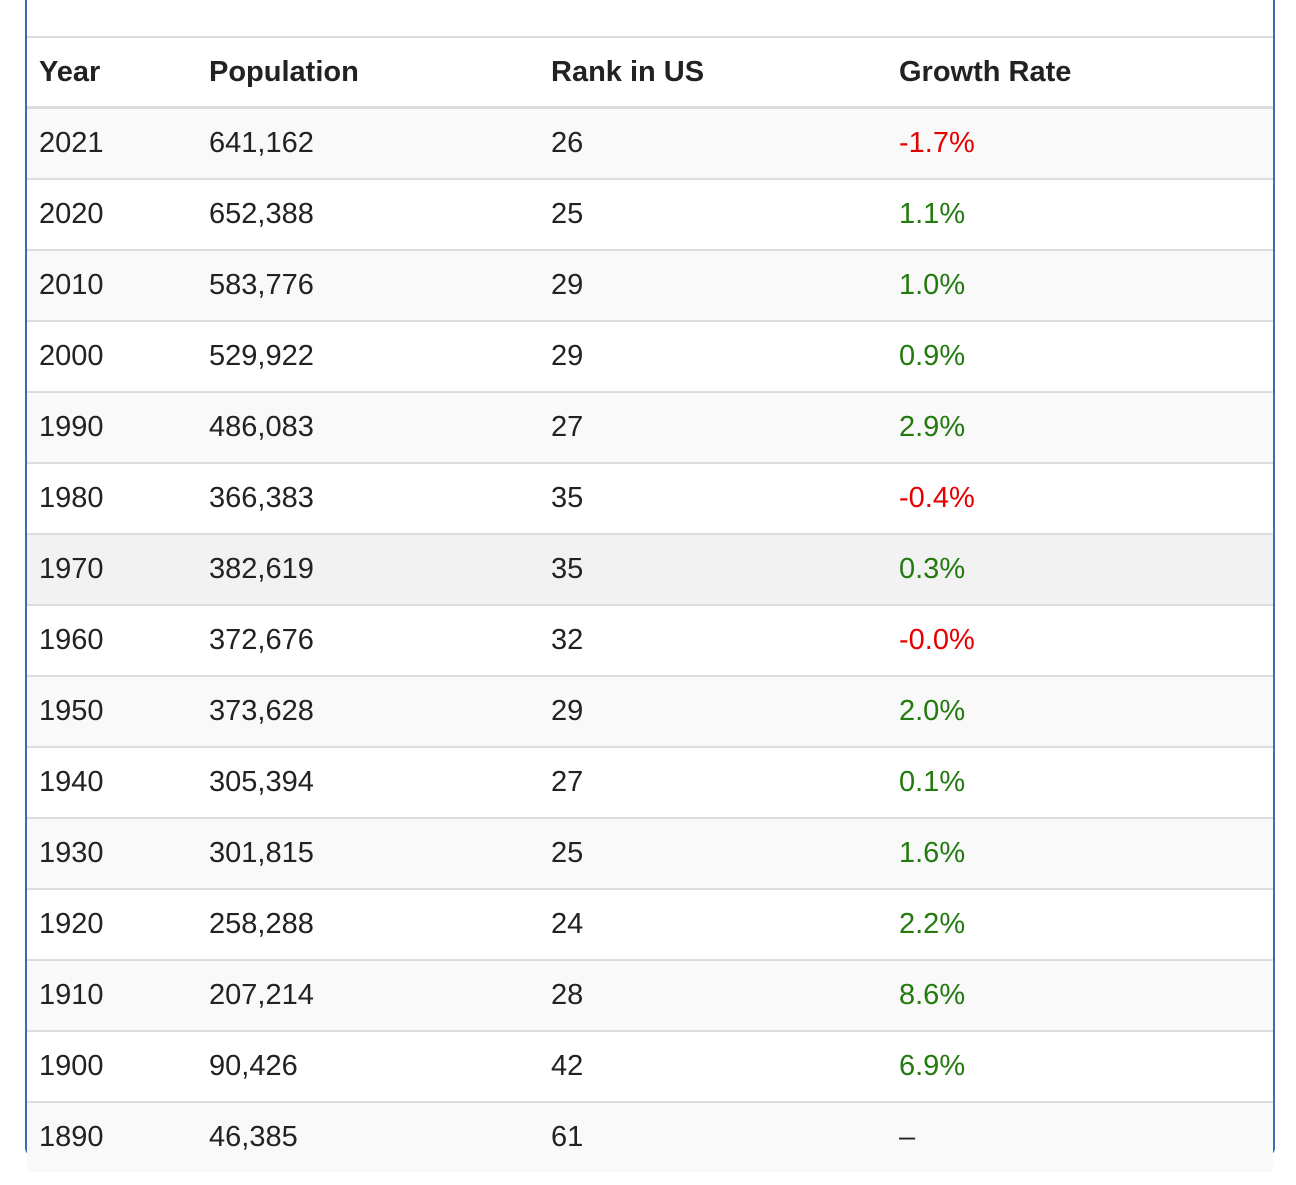 This screenshot has width=1296, height=1185. I want to click on table-row: 1910 207,214 28 8.6%, so click(650, 995).